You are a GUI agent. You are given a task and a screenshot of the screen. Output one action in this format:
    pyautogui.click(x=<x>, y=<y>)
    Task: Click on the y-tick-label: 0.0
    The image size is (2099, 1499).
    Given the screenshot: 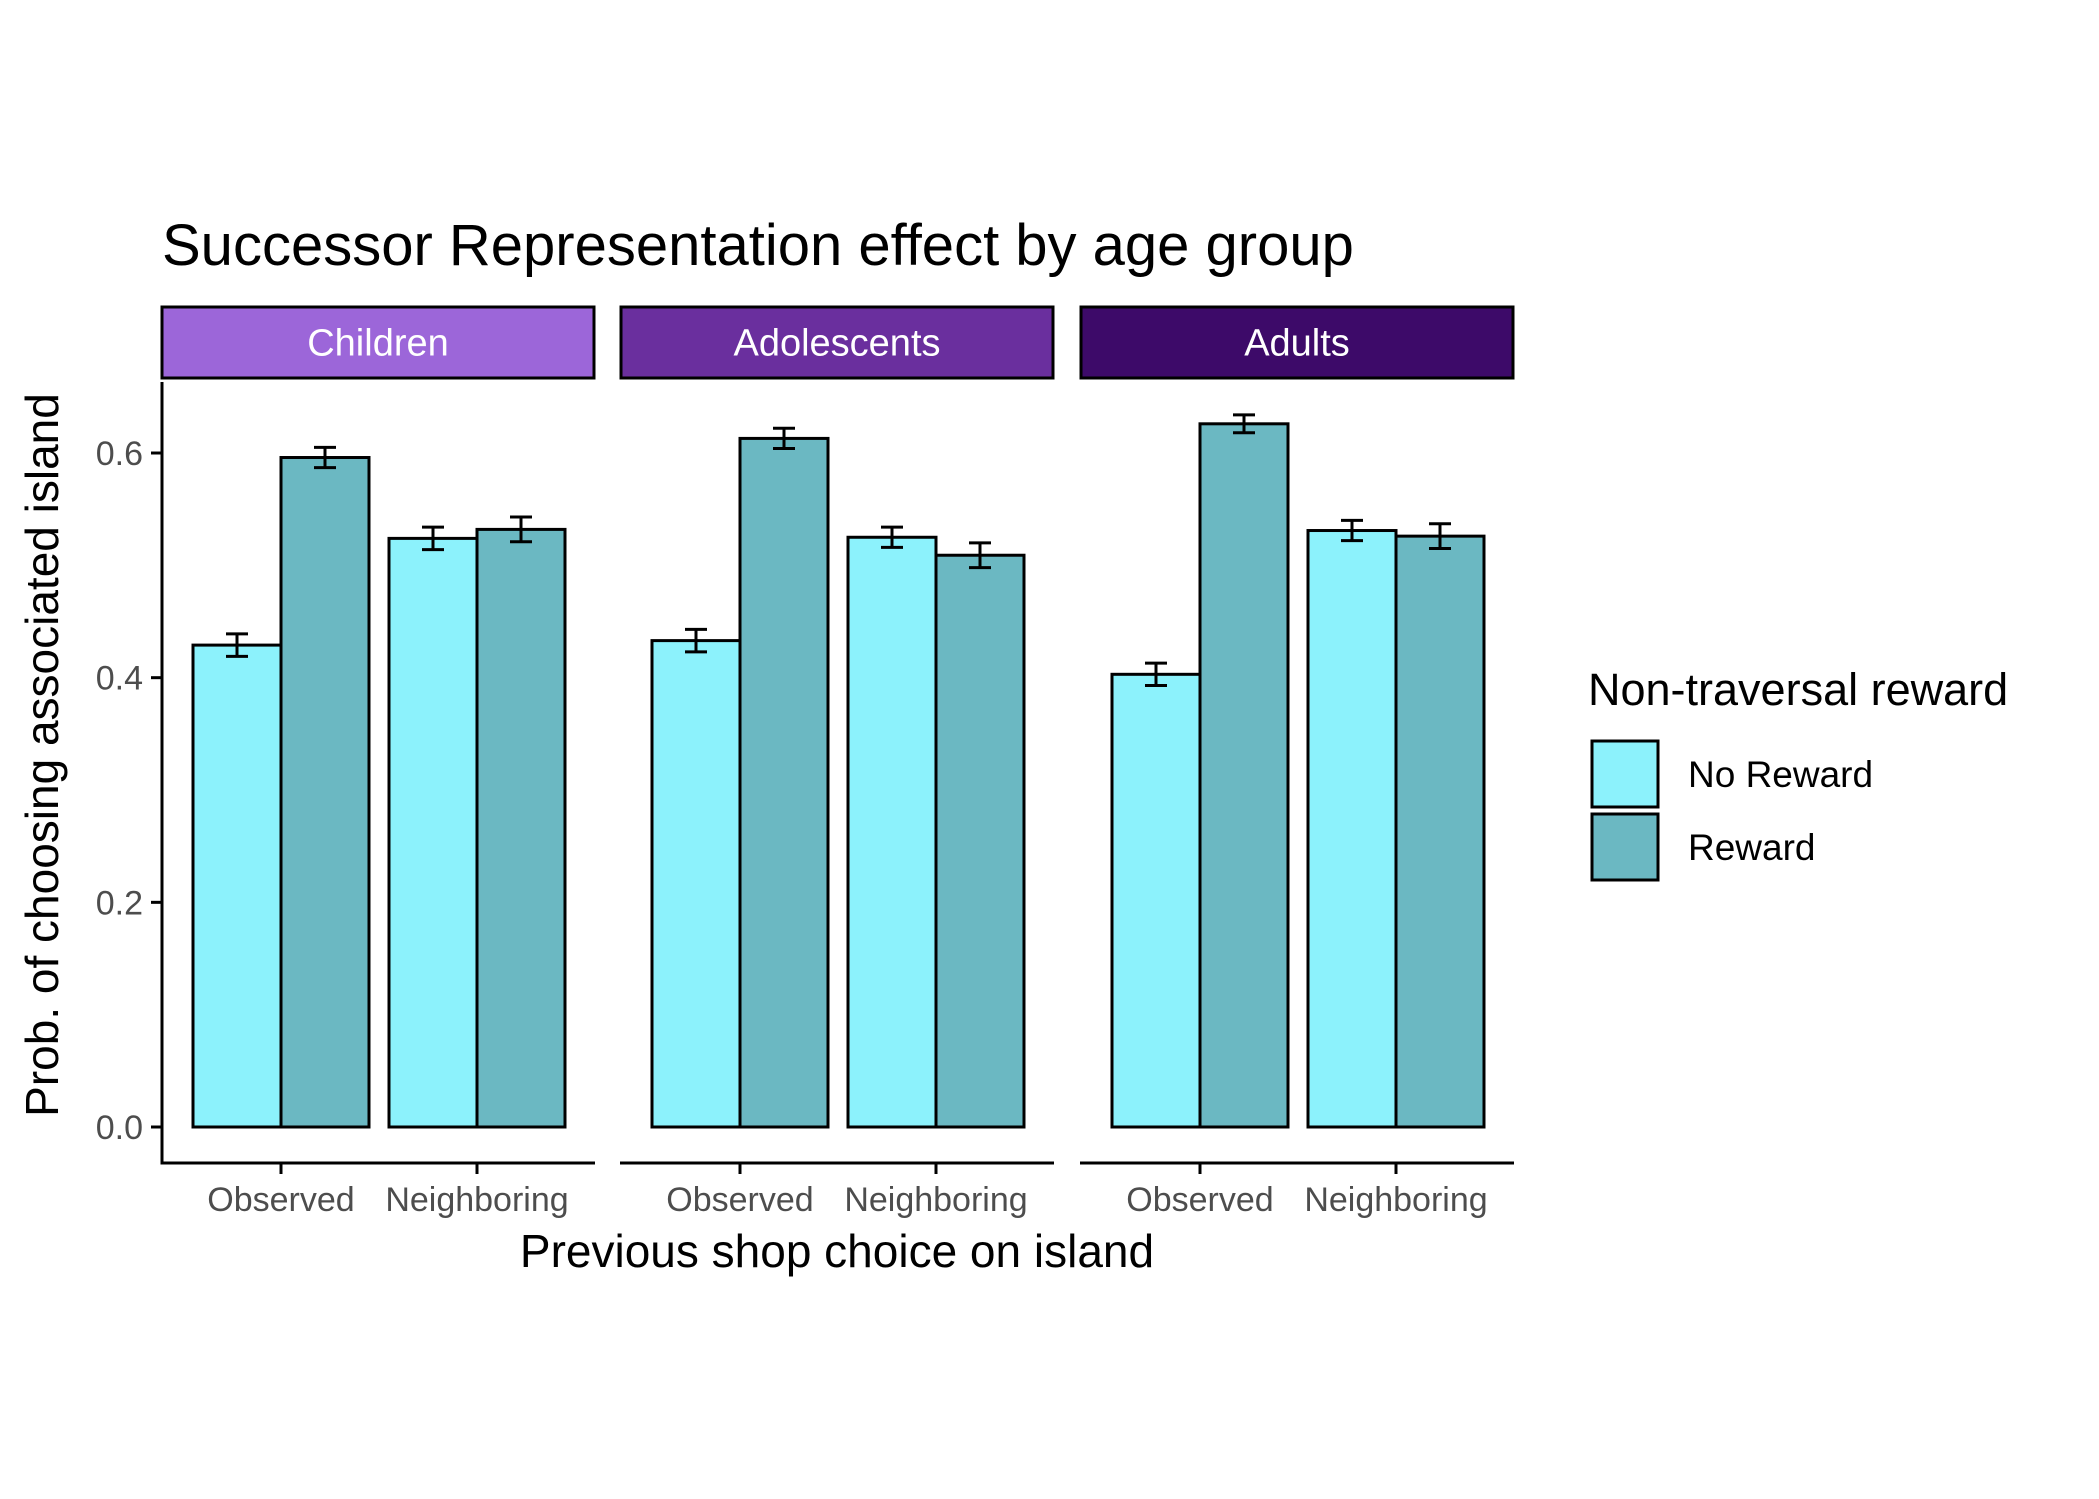 What is the action you would take?
    pyautogui.click(x=119, y=1128)
    